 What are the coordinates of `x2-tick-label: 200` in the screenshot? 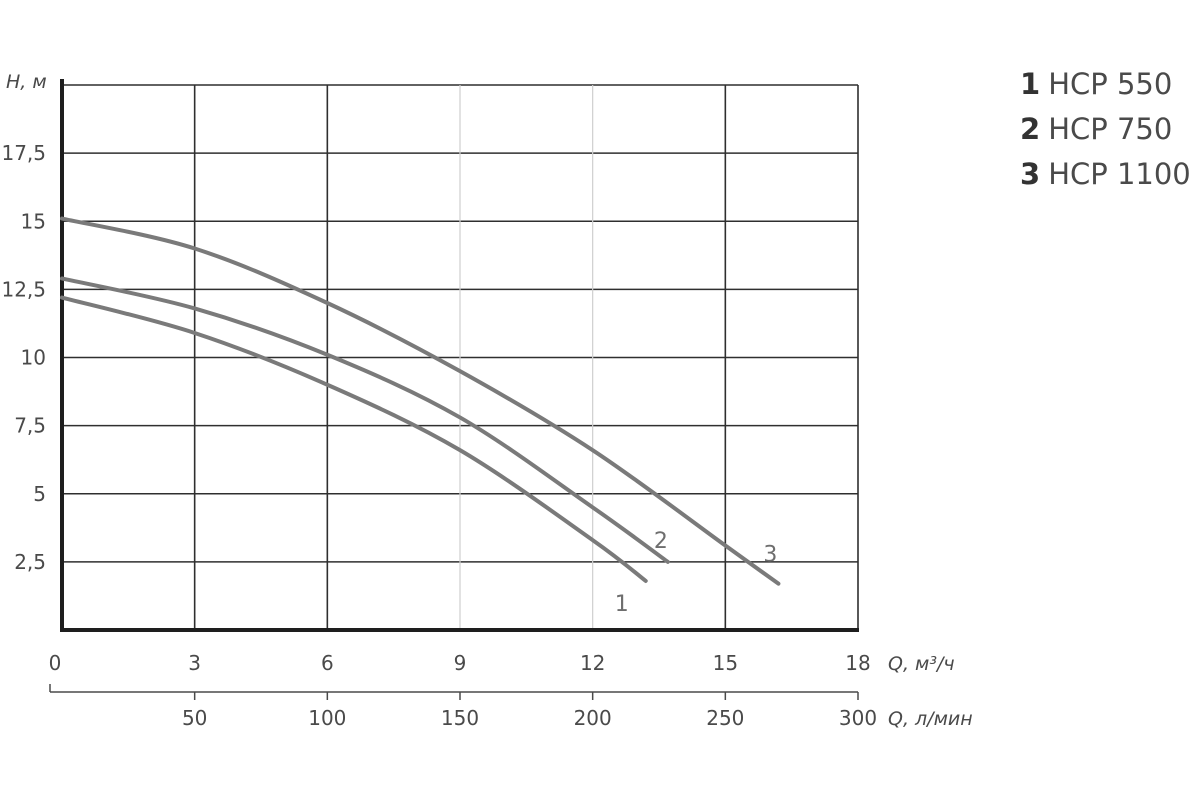 It's located at (593, 718).